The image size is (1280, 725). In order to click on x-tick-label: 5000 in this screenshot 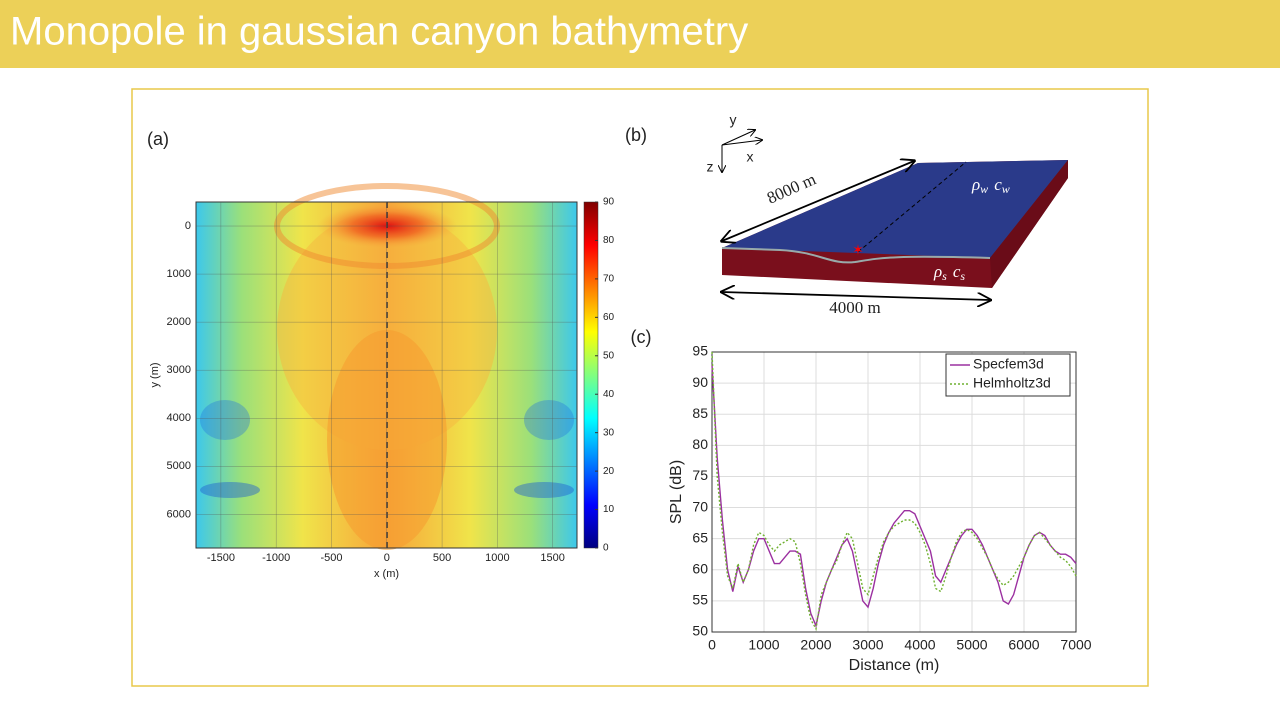, I will do `click(971, 645)`.